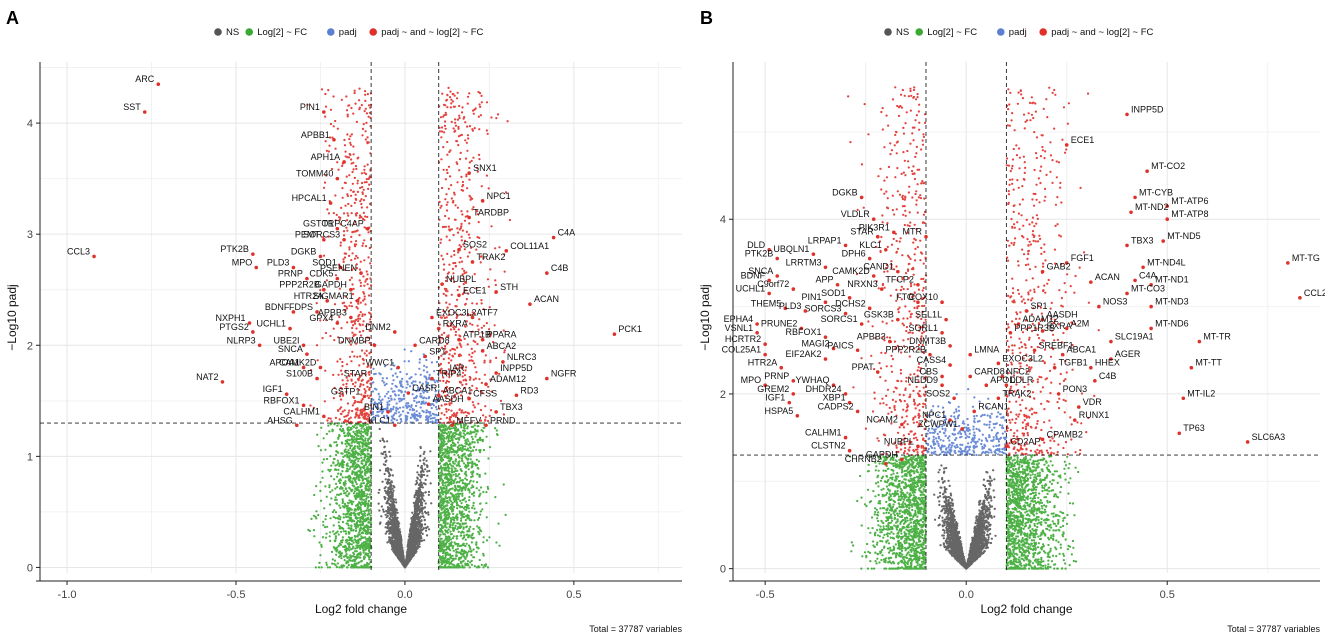 The image size is (1325, 641). Describe the element at coordinates (529, 390) in the screenshot. I see `gene-label: RD3` at that location.